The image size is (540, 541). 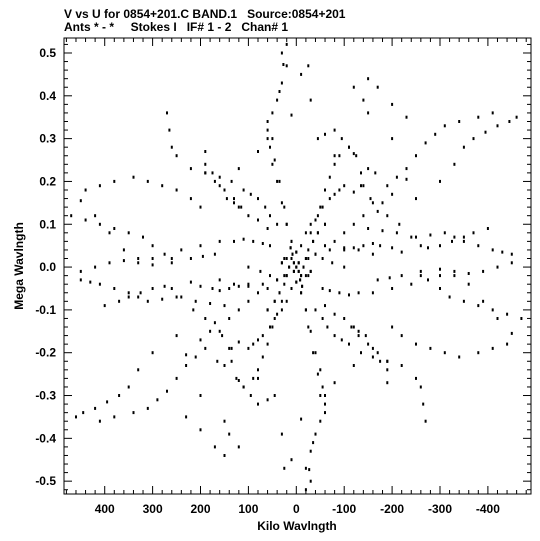 What do you see at coordinates (153, 509) in the screenshot?
I see `x-tick-label: 300` at bounding box center [153, 509].